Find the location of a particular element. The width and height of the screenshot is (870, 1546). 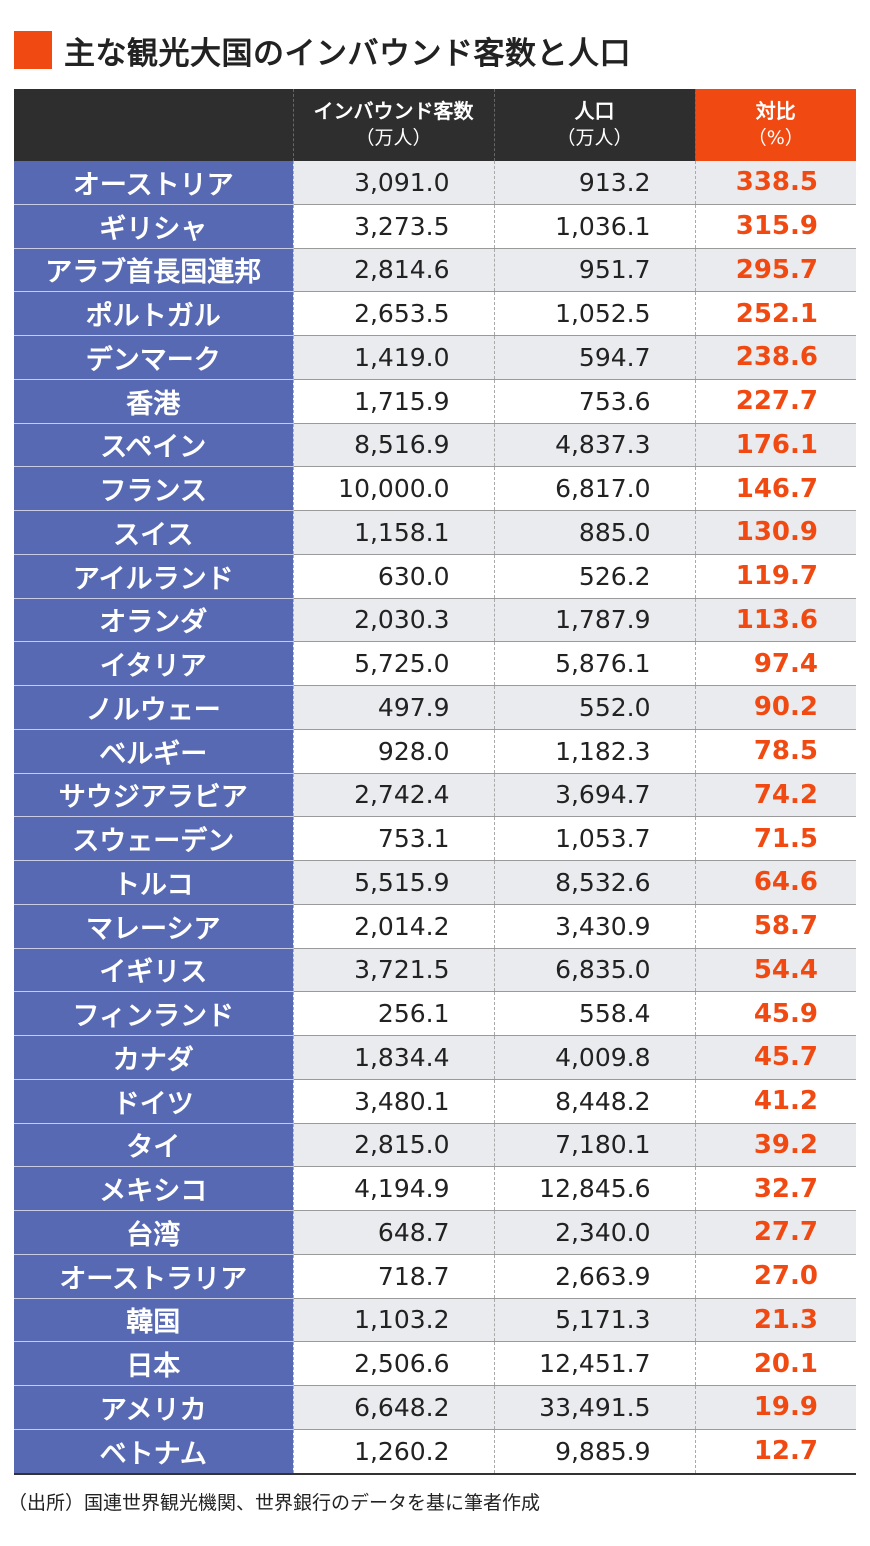

country-cell: トルコ is located at coordinates (153, 882).